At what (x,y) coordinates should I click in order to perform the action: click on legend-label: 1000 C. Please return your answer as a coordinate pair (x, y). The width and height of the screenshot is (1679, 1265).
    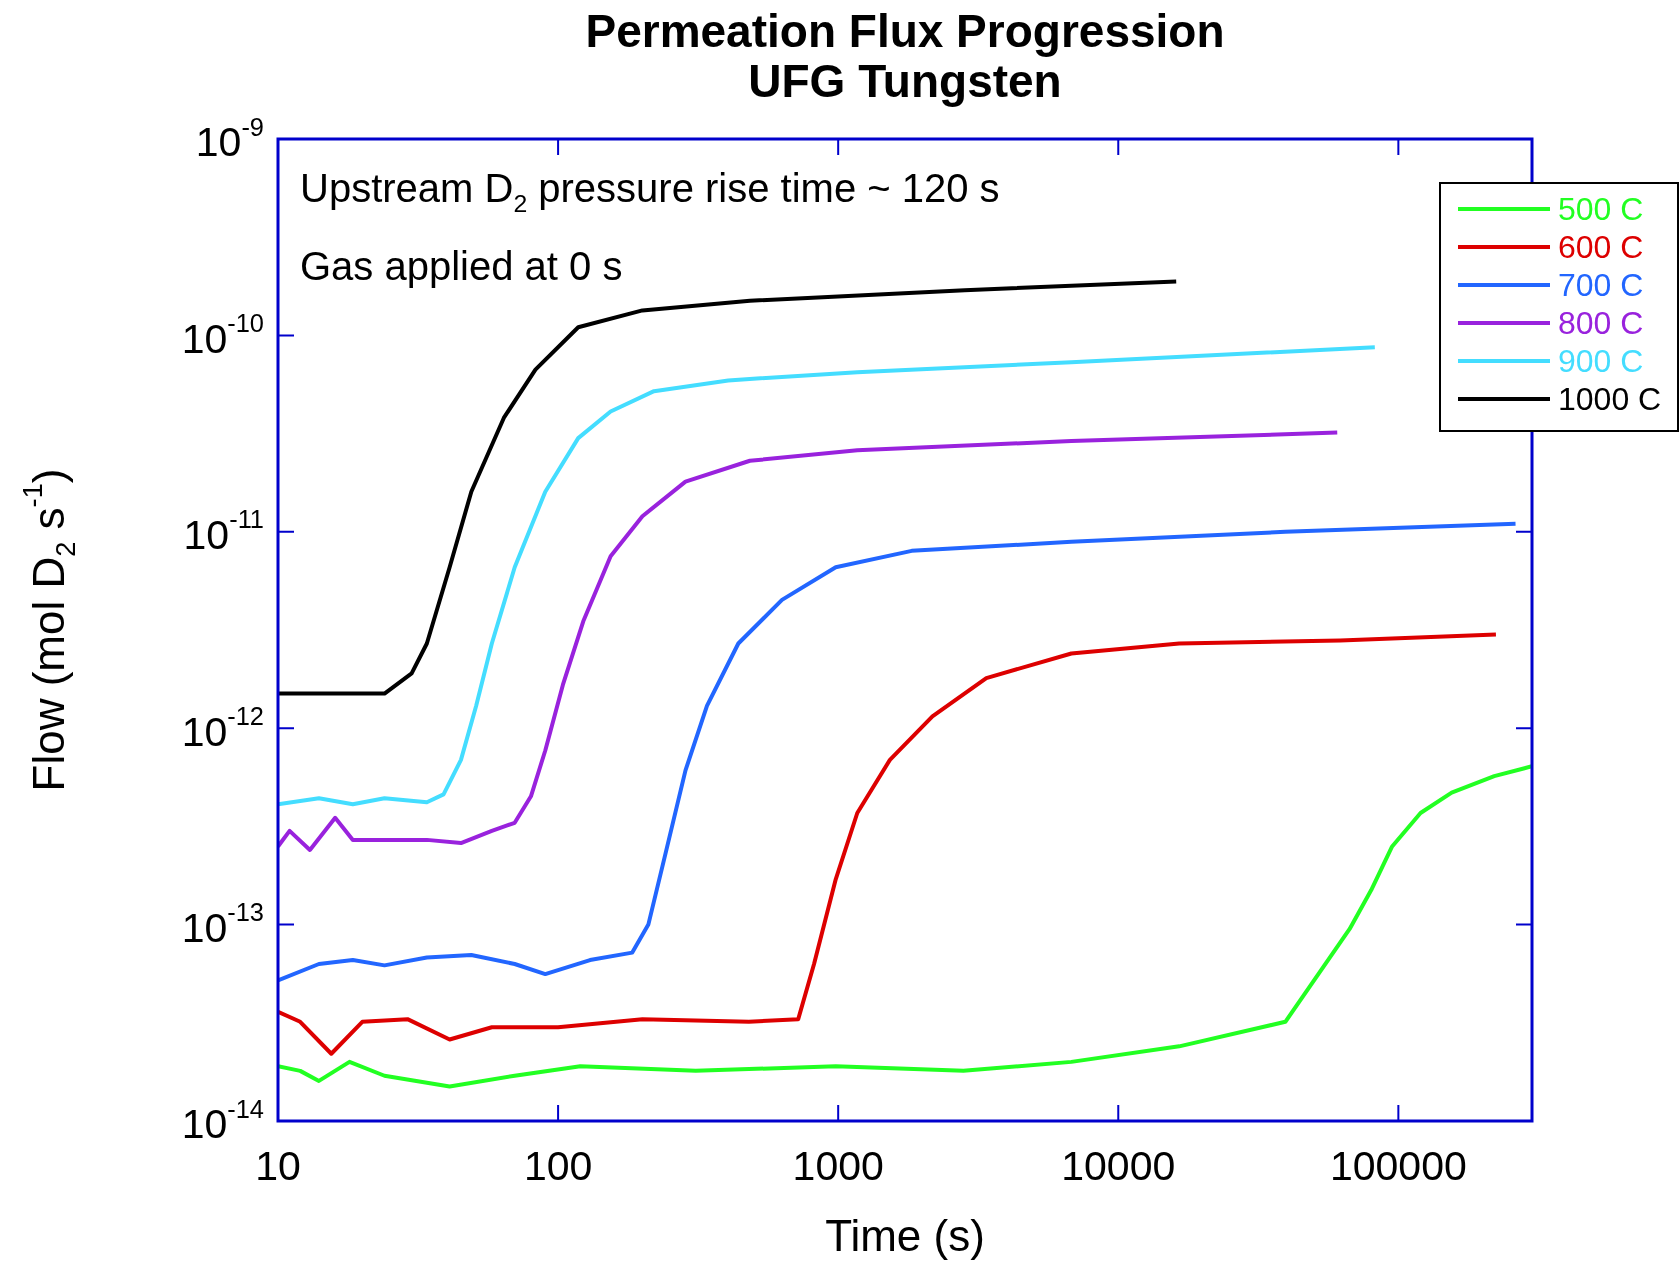
    Looking at the image, I should click on (1610, 398).